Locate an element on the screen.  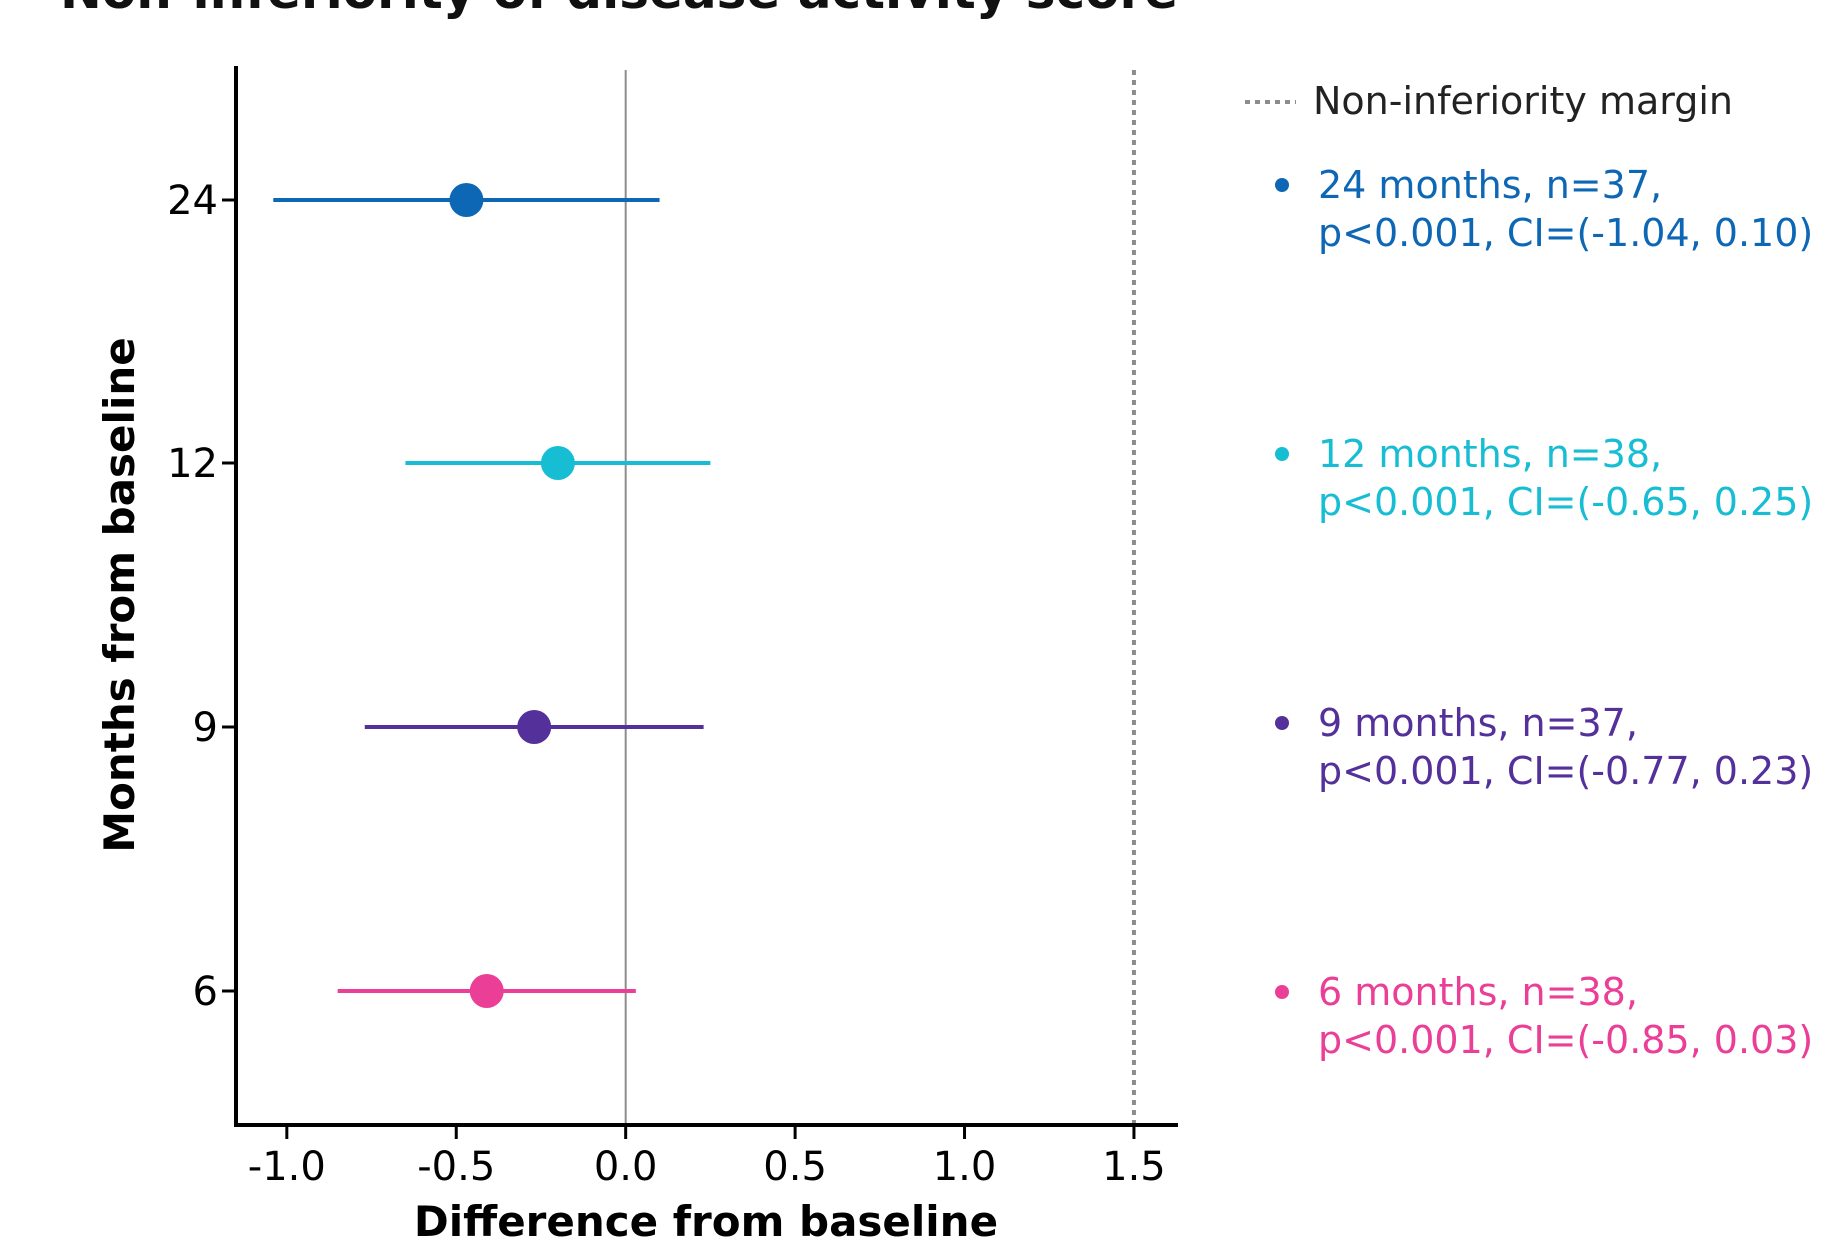
legend-stats-24-months: p<0.001, CI=(-1.04, 0.10) is located at coordinates (1565, 233).